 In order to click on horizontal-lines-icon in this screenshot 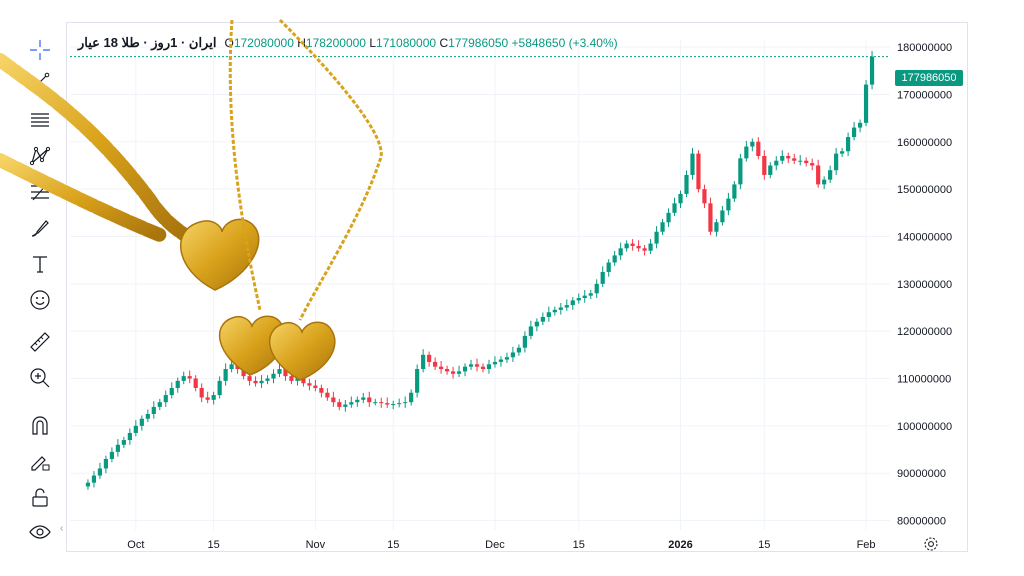, I will do `click(40, 120)`.